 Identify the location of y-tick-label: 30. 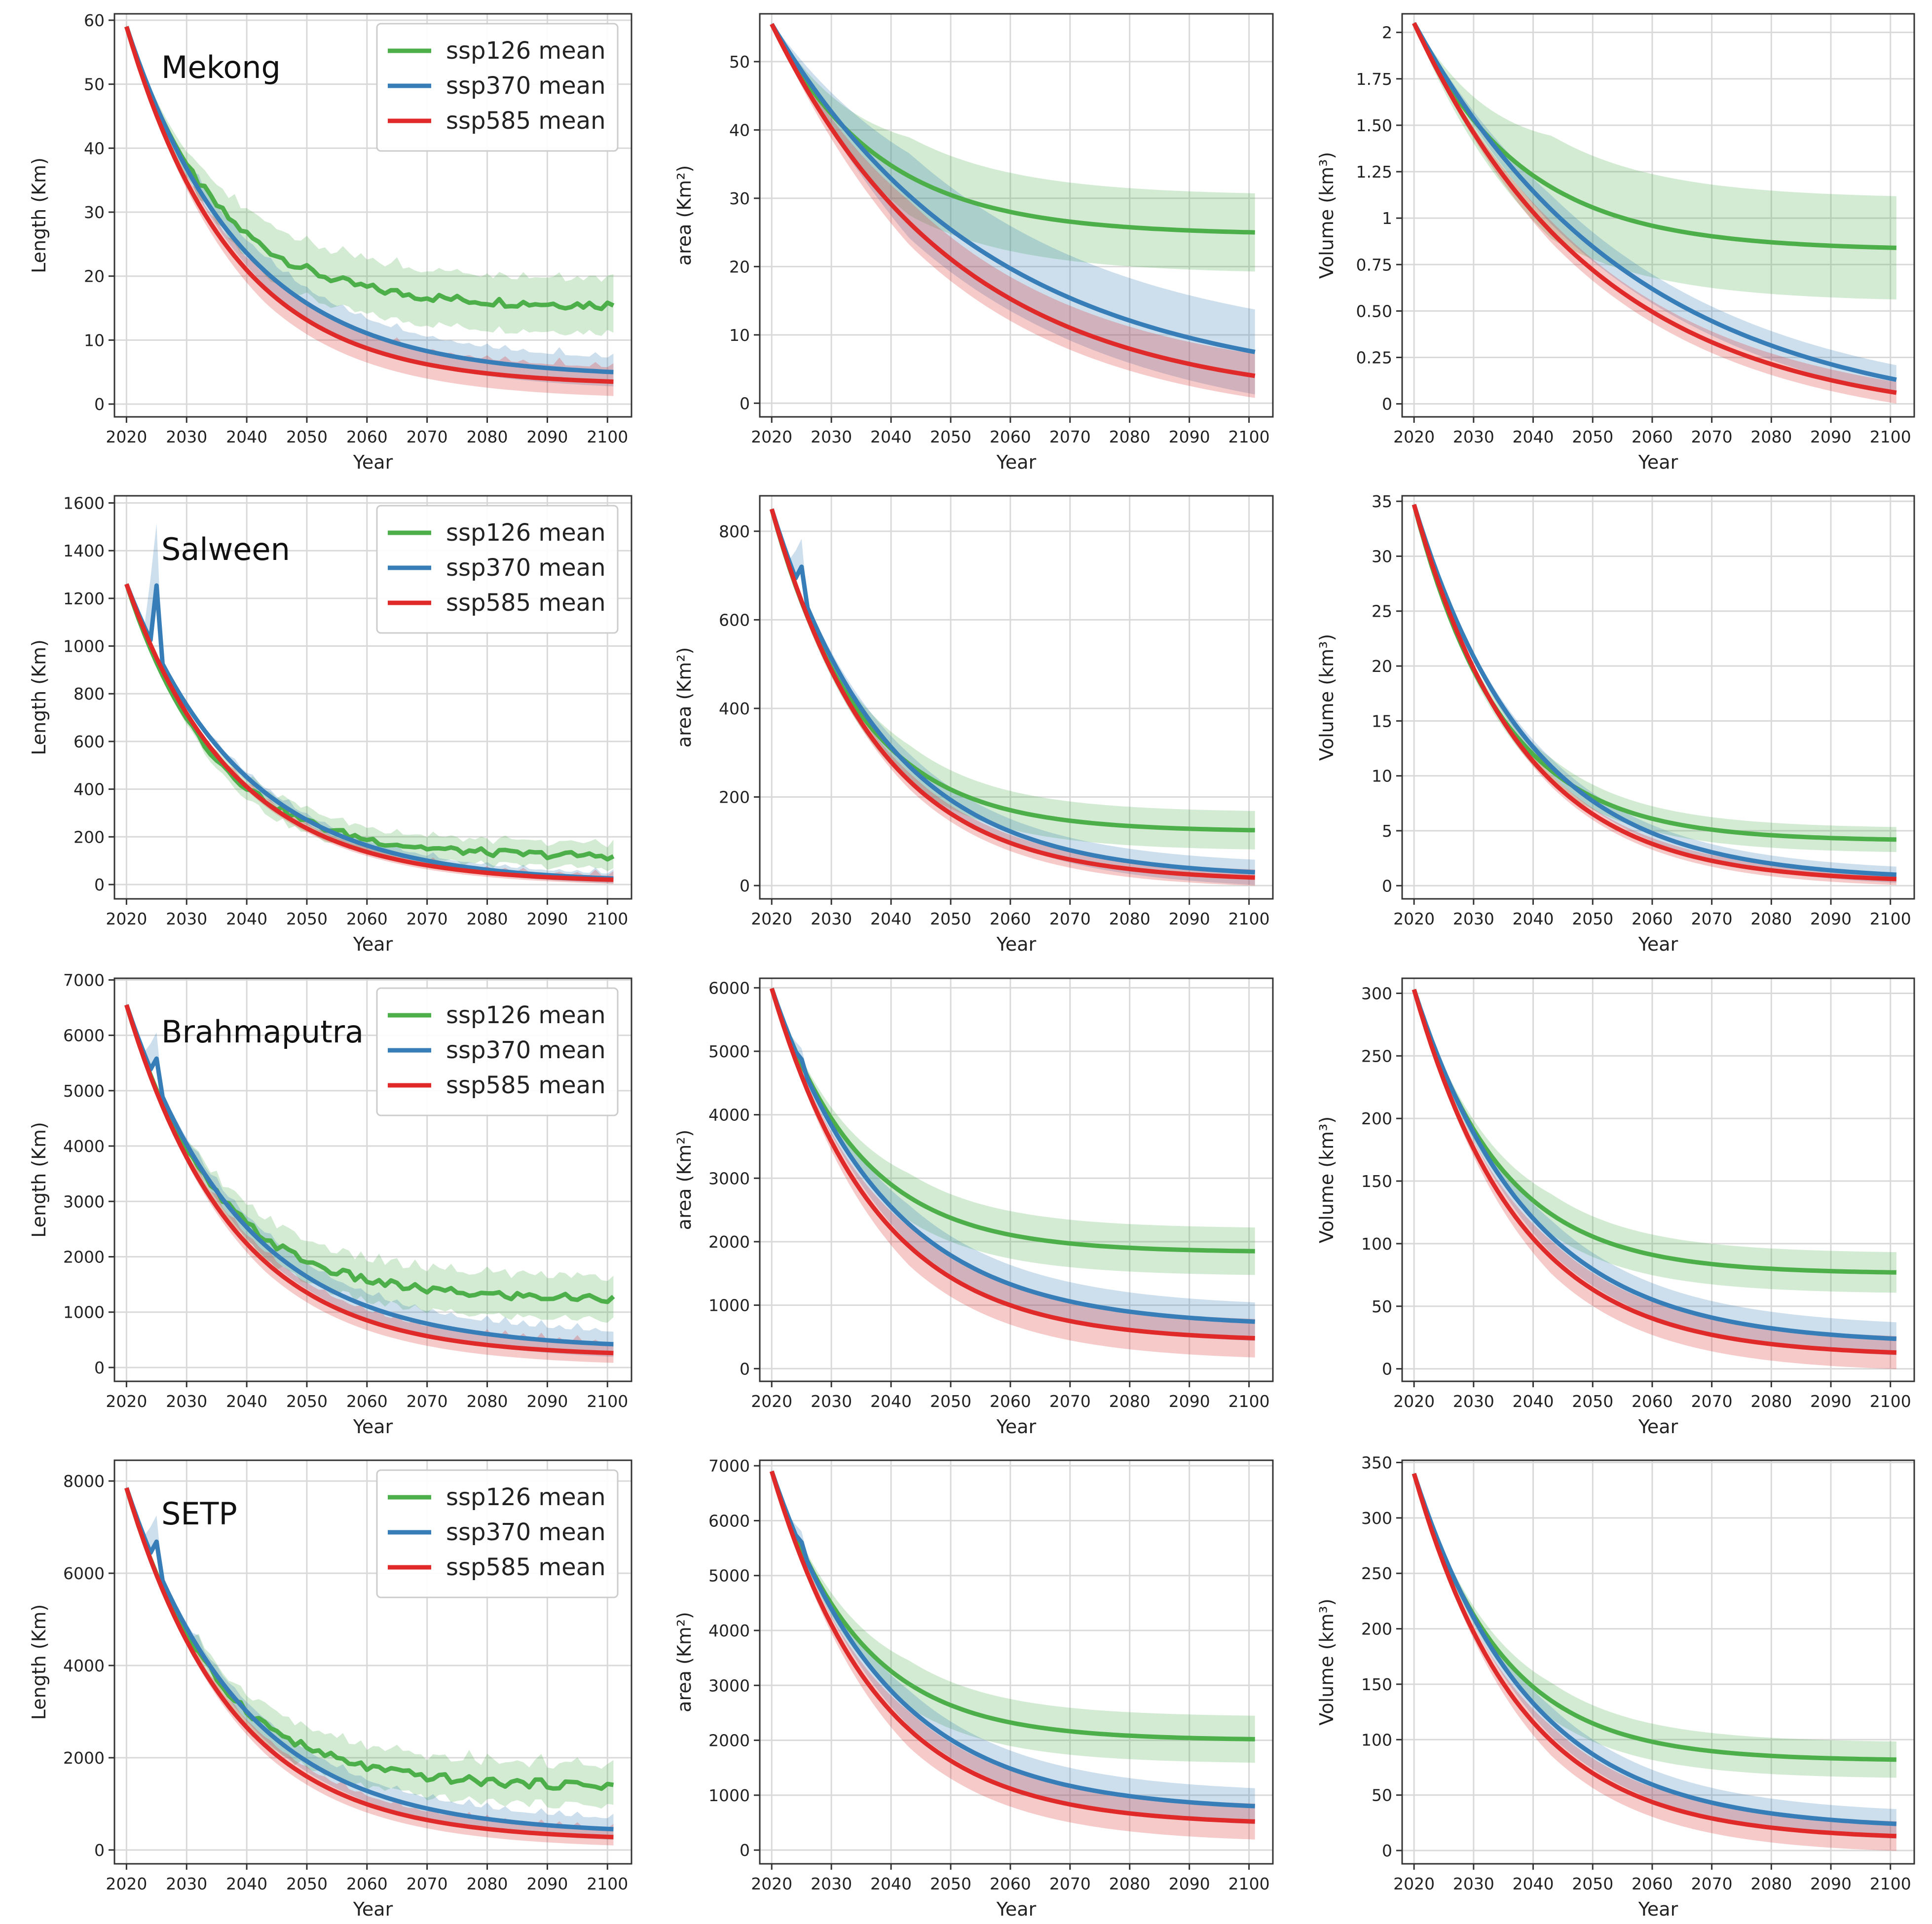
(739, 199).